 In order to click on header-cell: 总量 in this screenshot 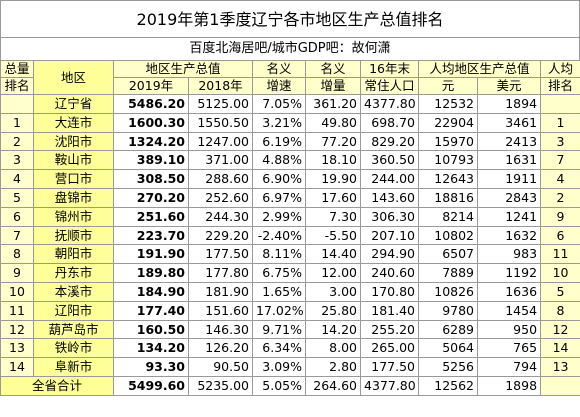, I will do `click(17, 69)`.